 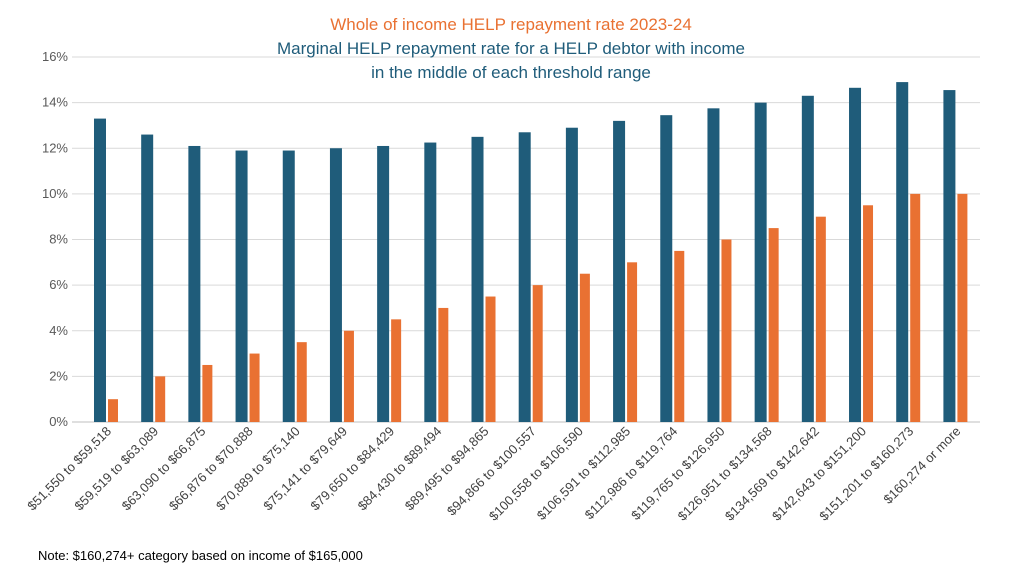 What do you see at coordinates (55, 193) in the screenshot?
I see `y-tick-label: 10%` at bounding box center [55, 193].